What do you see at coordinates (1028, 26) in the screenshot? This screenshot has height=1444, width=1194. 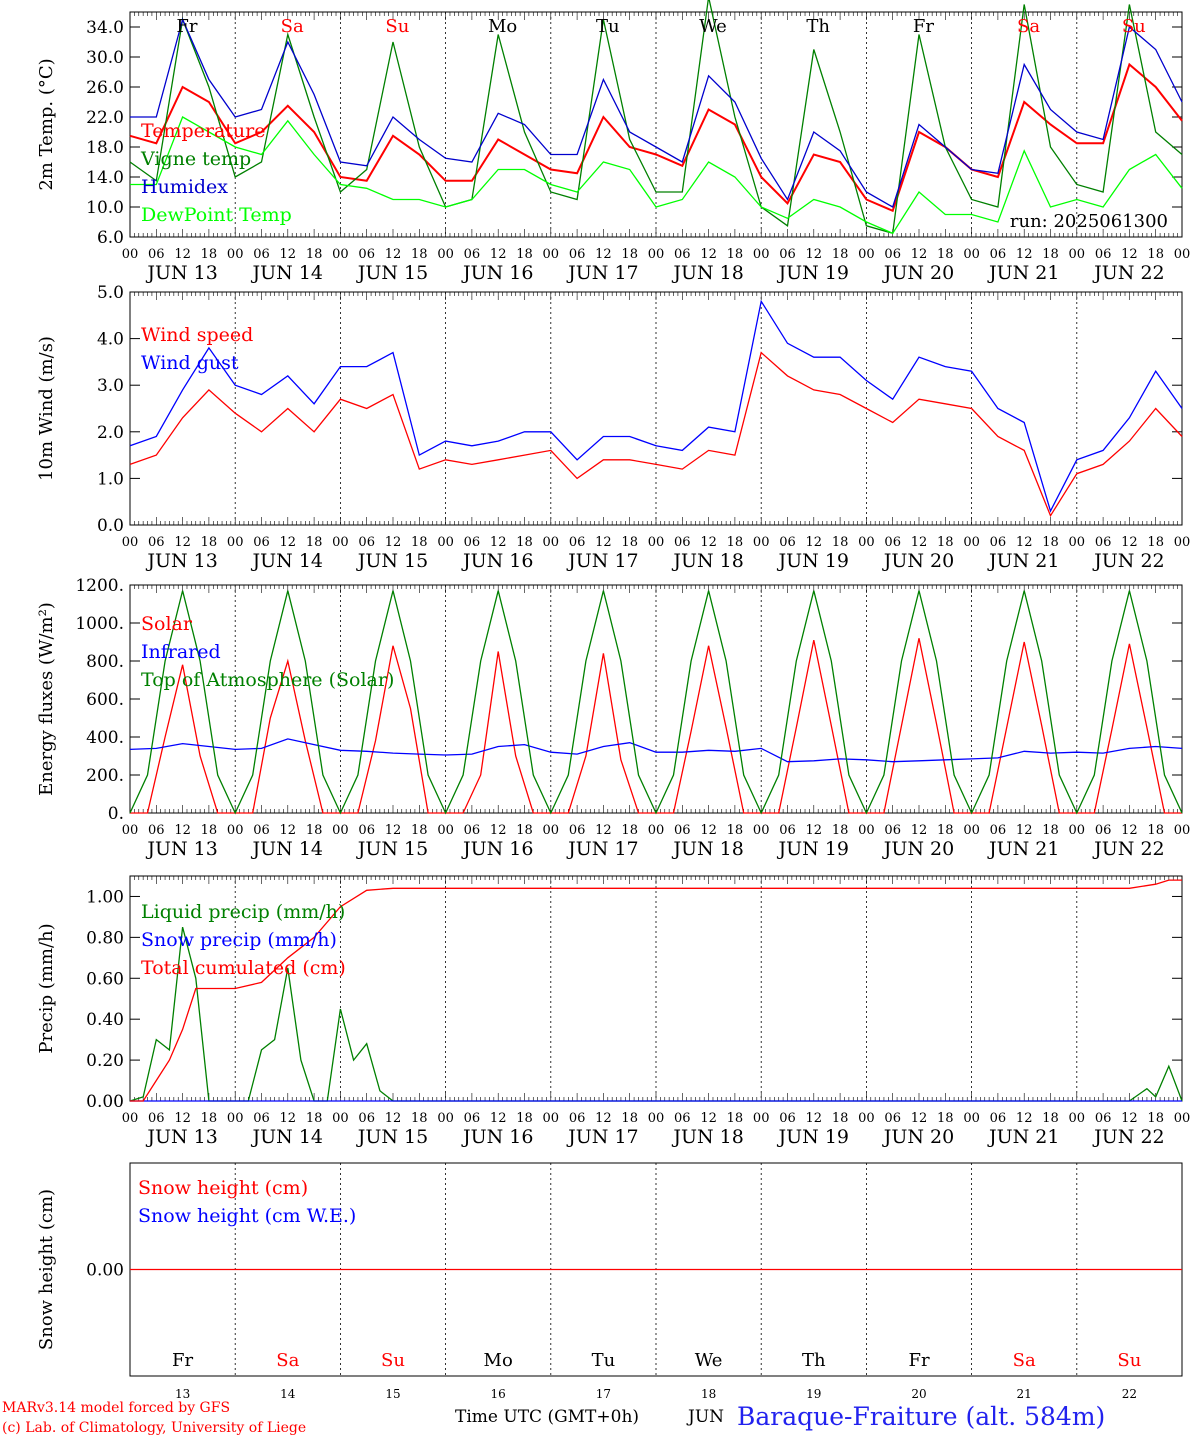 I see `weekday-label: Sa` at bounding box center [1028, 26].